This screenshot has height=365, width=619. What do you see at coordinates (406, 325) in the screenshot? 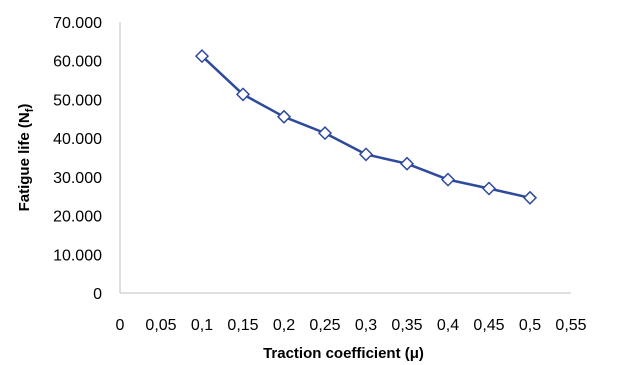
I see `x-tick-label: 0,35` at bounding box center [406, 325].